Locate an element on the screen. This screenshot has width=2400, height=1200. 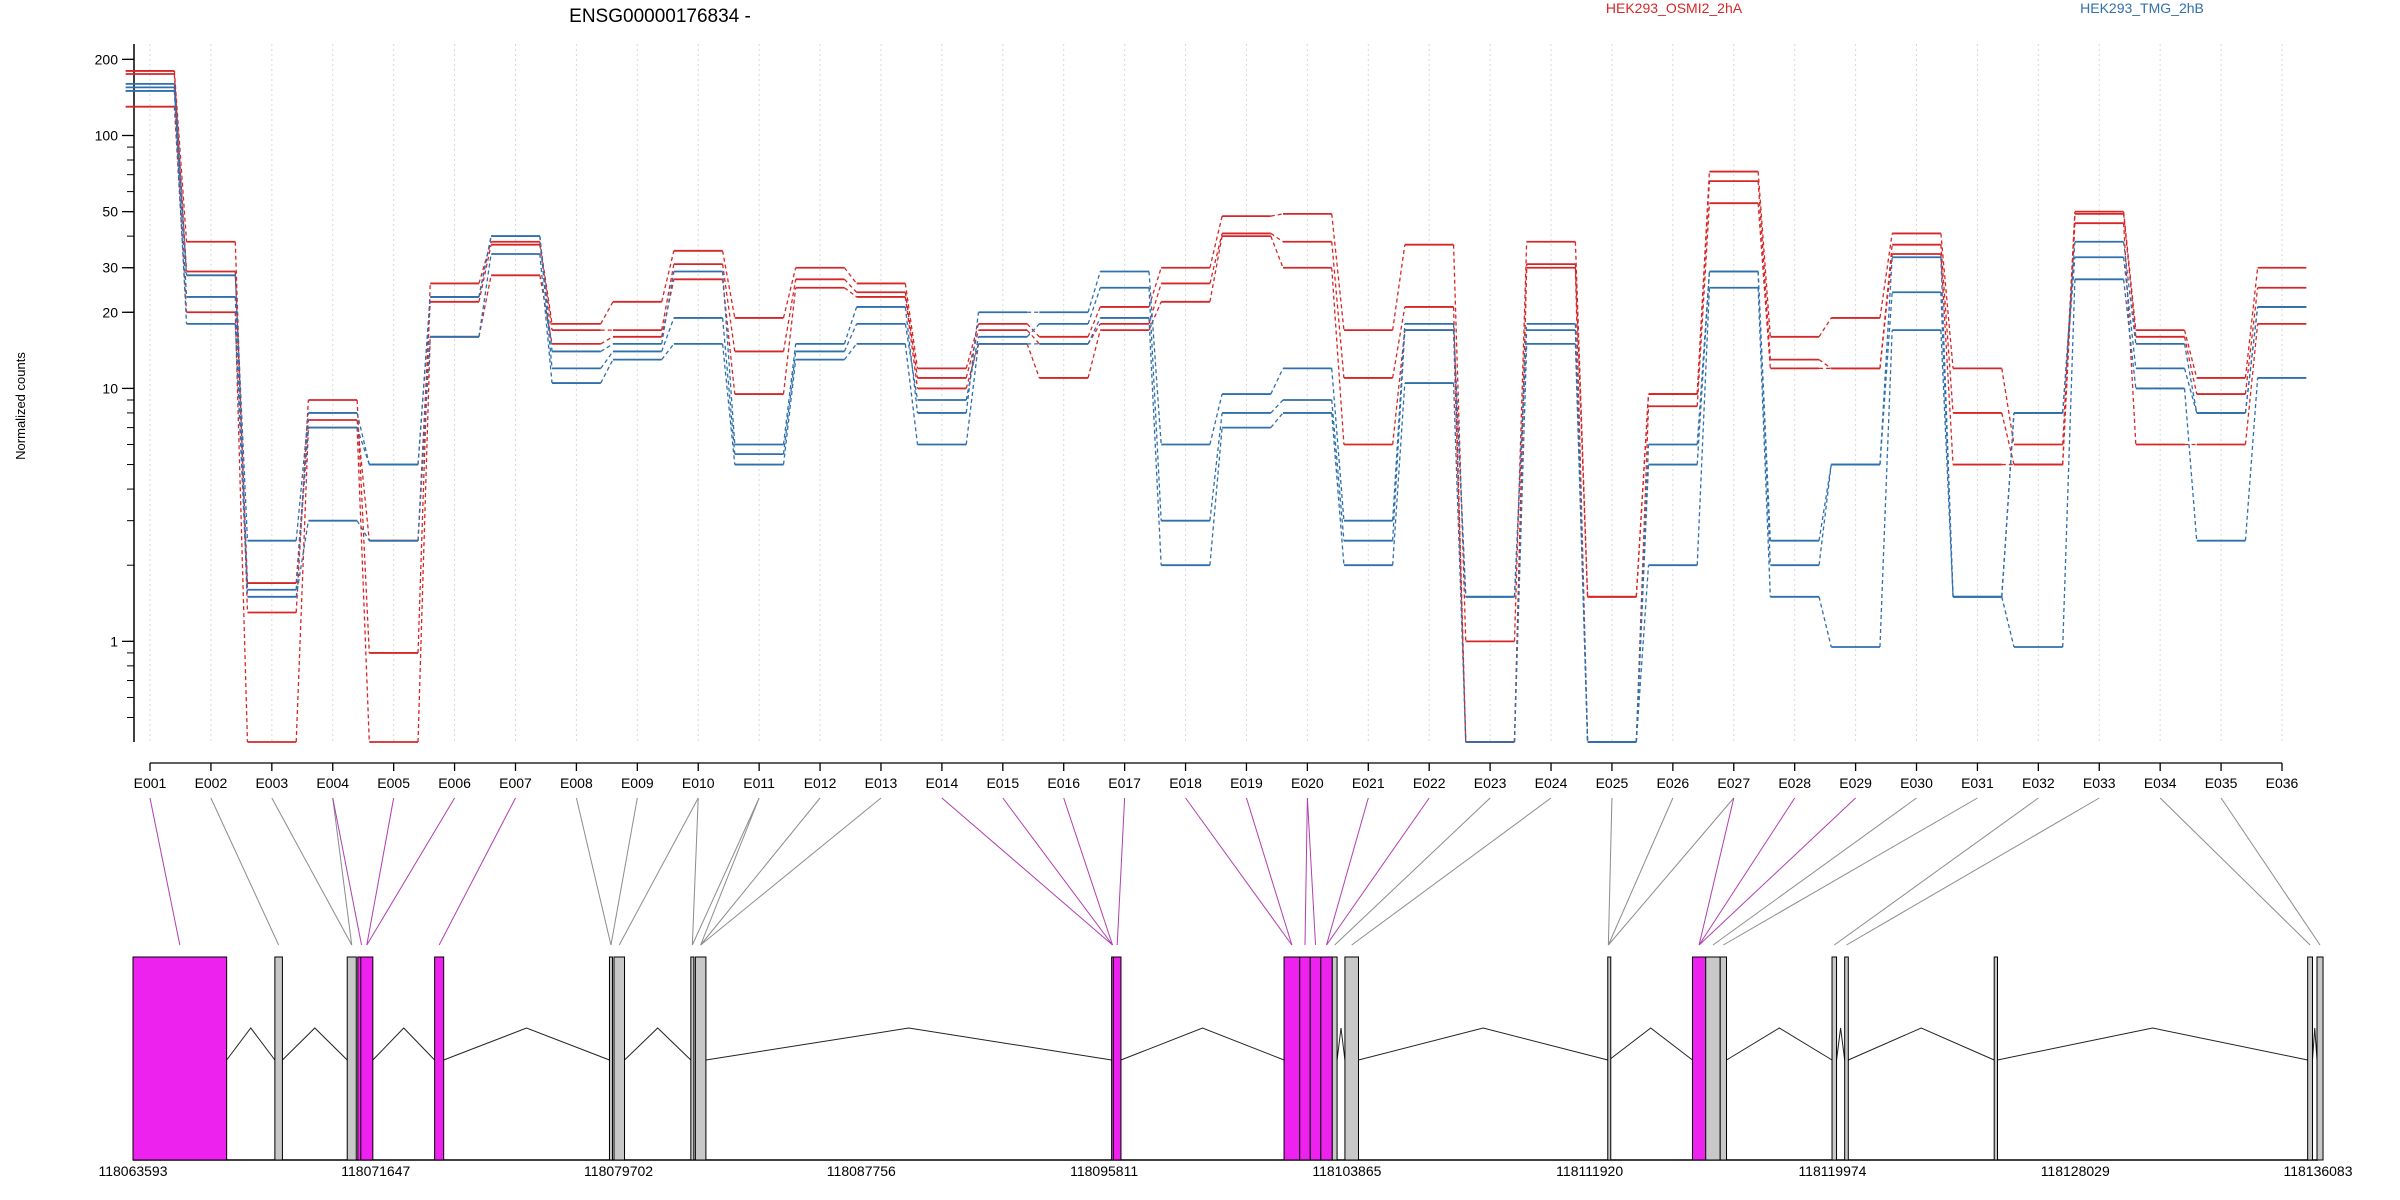
y-axis-label: Normalized counts is located at coordinates (20, 406).